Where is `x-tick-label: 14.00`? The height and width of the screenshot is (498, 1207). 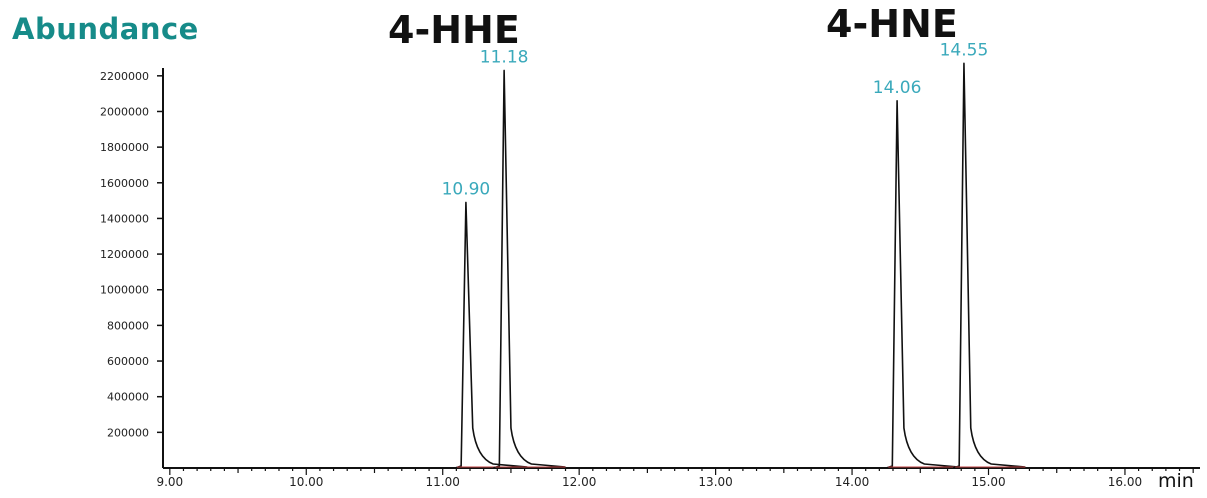
x-tick-label: 14.00 is located at coordinates (852, 482).